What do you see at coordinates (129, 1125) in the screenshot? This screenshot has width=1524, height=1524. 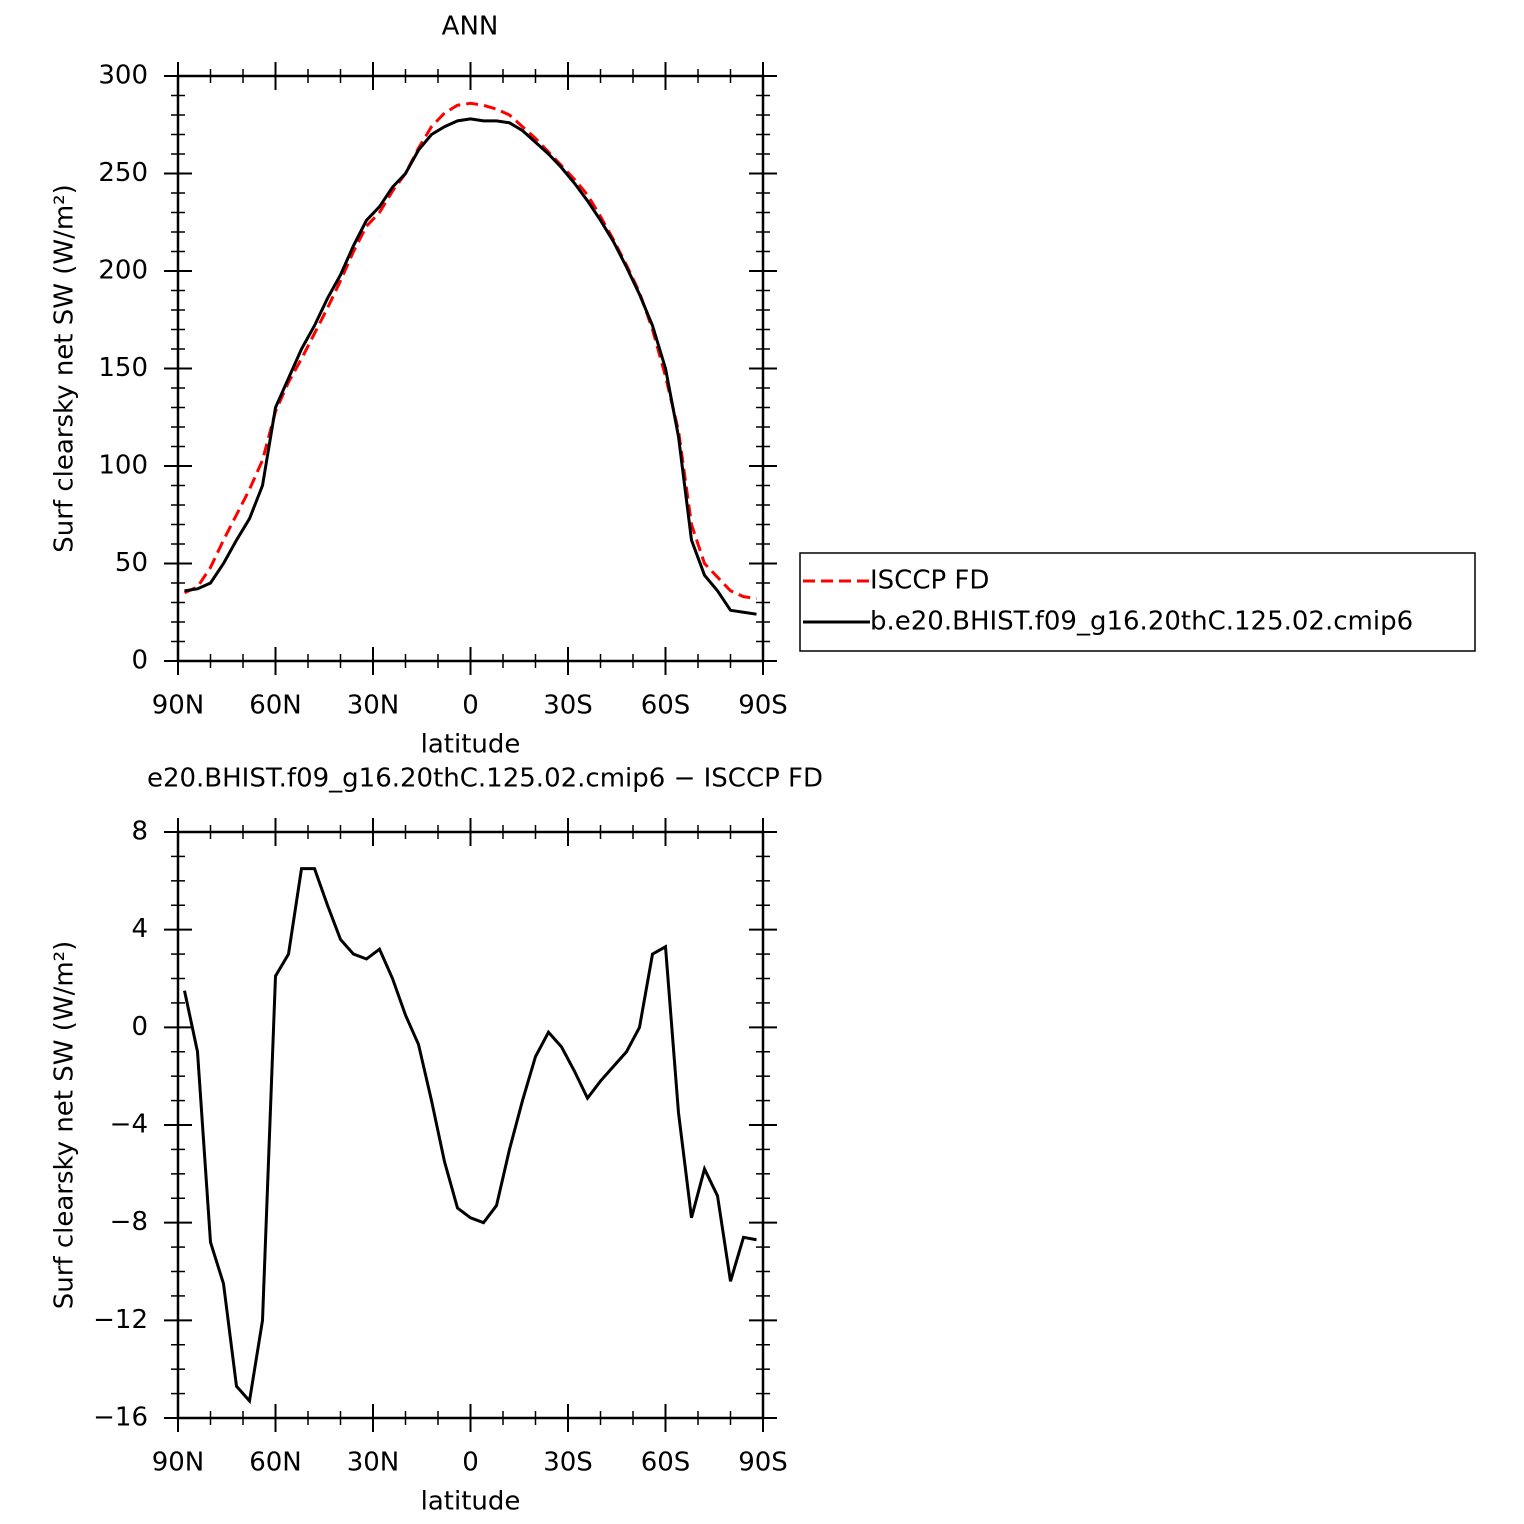 I see `y-tick-label: −4` at bounding box center [129, 1125].